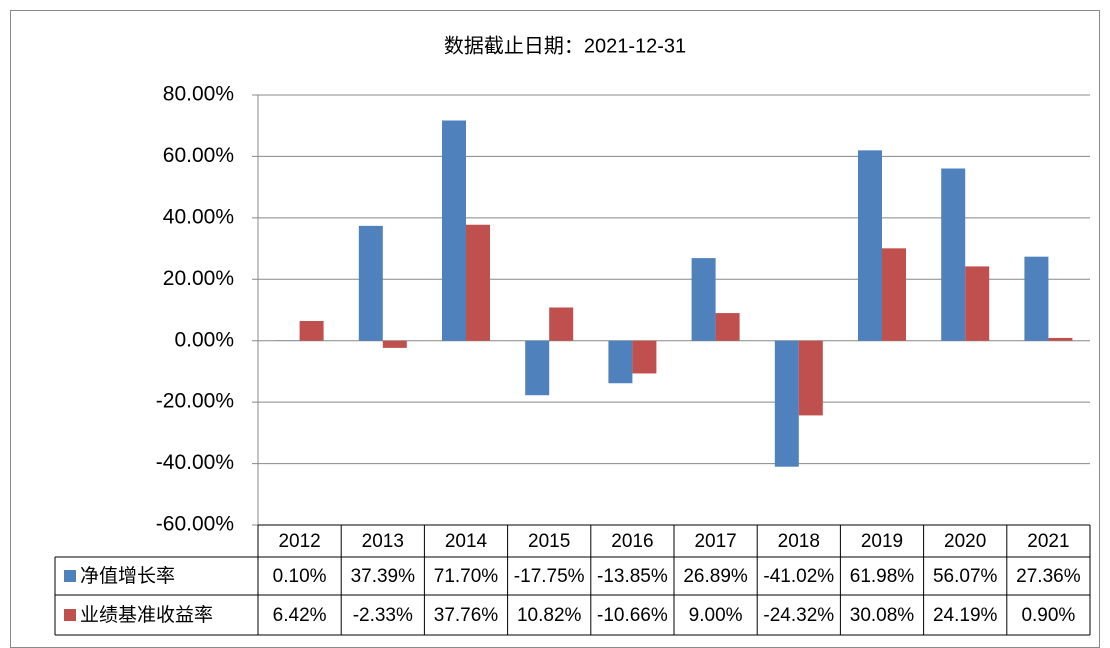 This screenshot has width=1110, height=648. Describe the element at coordinates (466, 576) in the screenshot. I see `table-cell: 71.70%` at that location.